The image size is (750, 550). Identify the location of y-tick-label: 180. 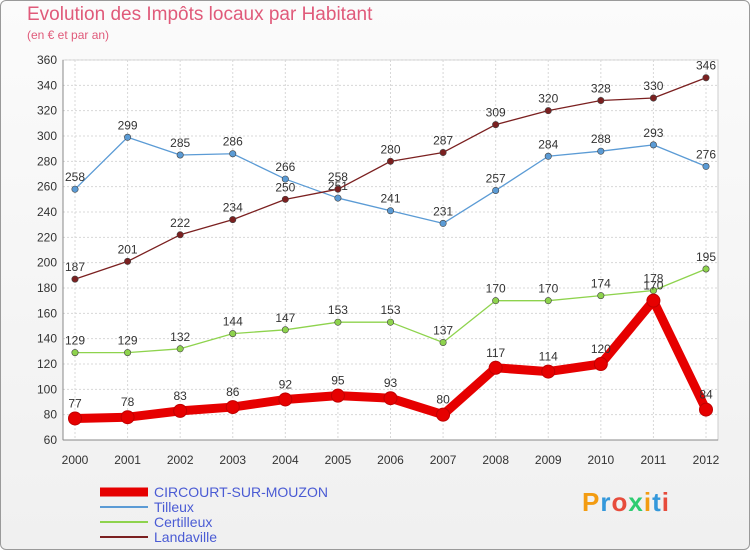
(47, 288).